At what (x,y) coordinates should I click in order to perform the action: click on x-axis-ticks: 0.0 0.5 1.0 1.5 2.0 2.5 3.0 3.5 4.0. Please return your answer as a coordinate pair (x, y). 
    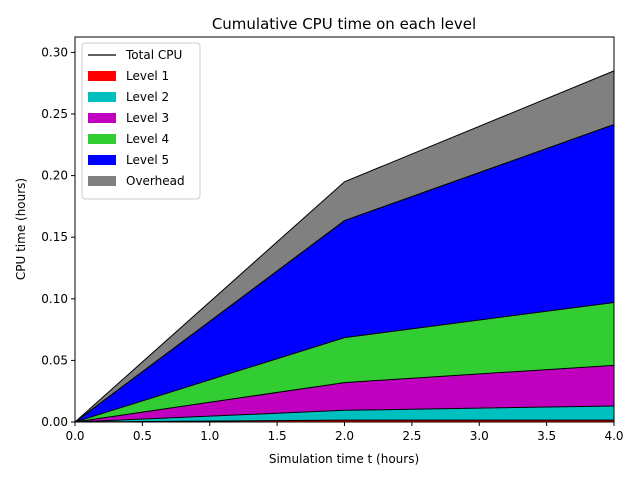
    Looking at the image, I should click on (344, 432).